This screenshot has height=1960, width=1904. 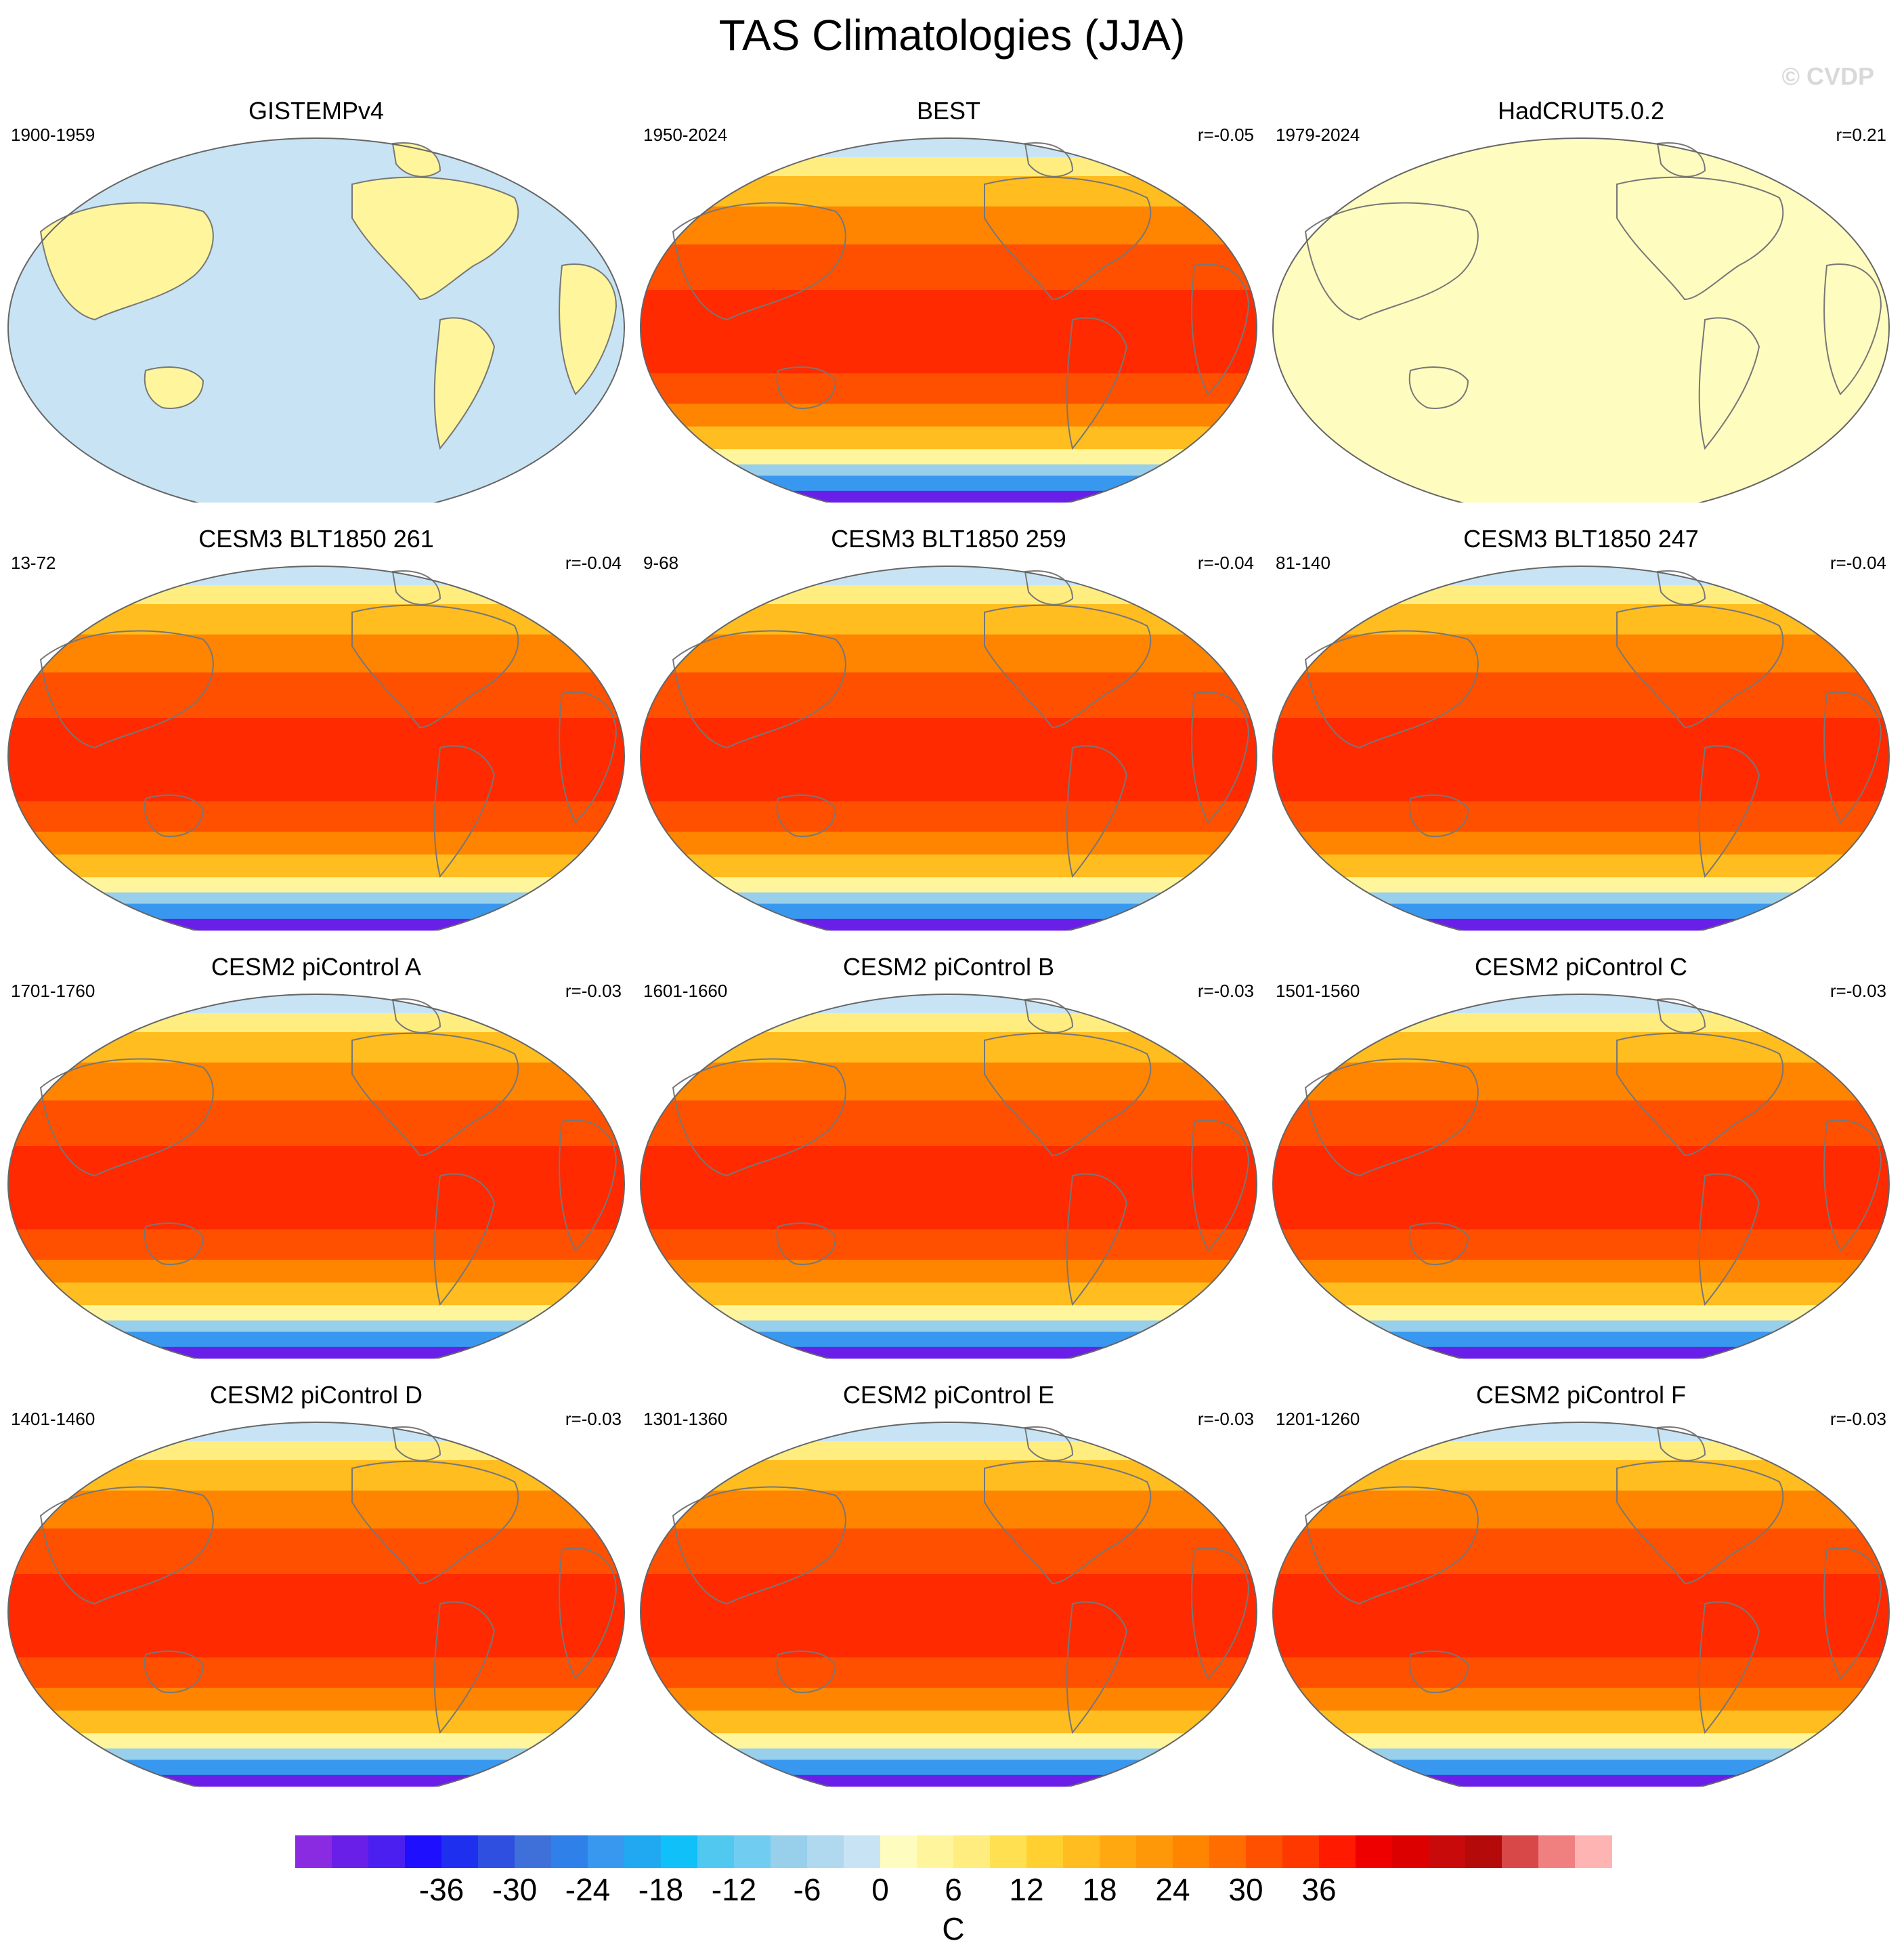 I want to click on map-panel: CESM2 piControl C 1501-1560 r=-0.03, so click(x=1581, y=1155).